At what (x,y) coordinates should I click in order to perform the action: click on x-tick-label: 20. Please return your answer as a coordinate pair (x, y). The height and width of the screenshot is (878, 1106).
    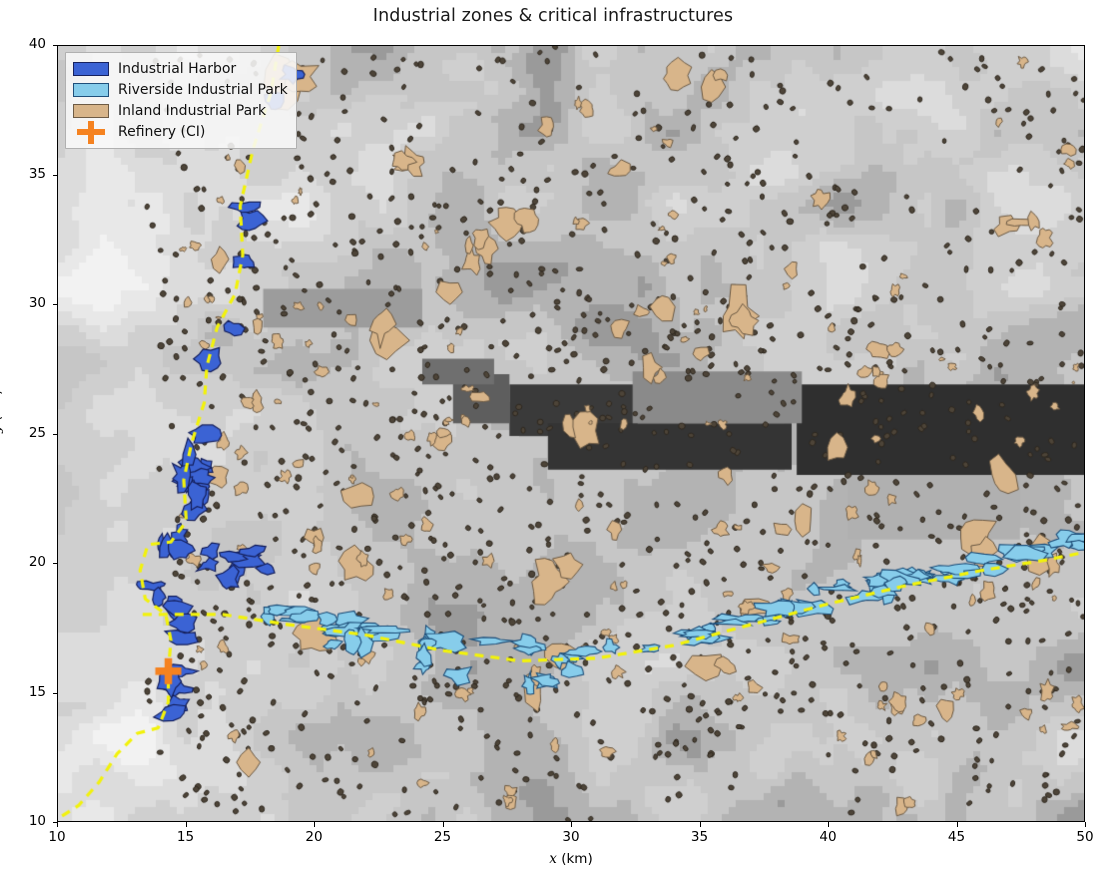
    Looking at the image, I should click on (314, 837).